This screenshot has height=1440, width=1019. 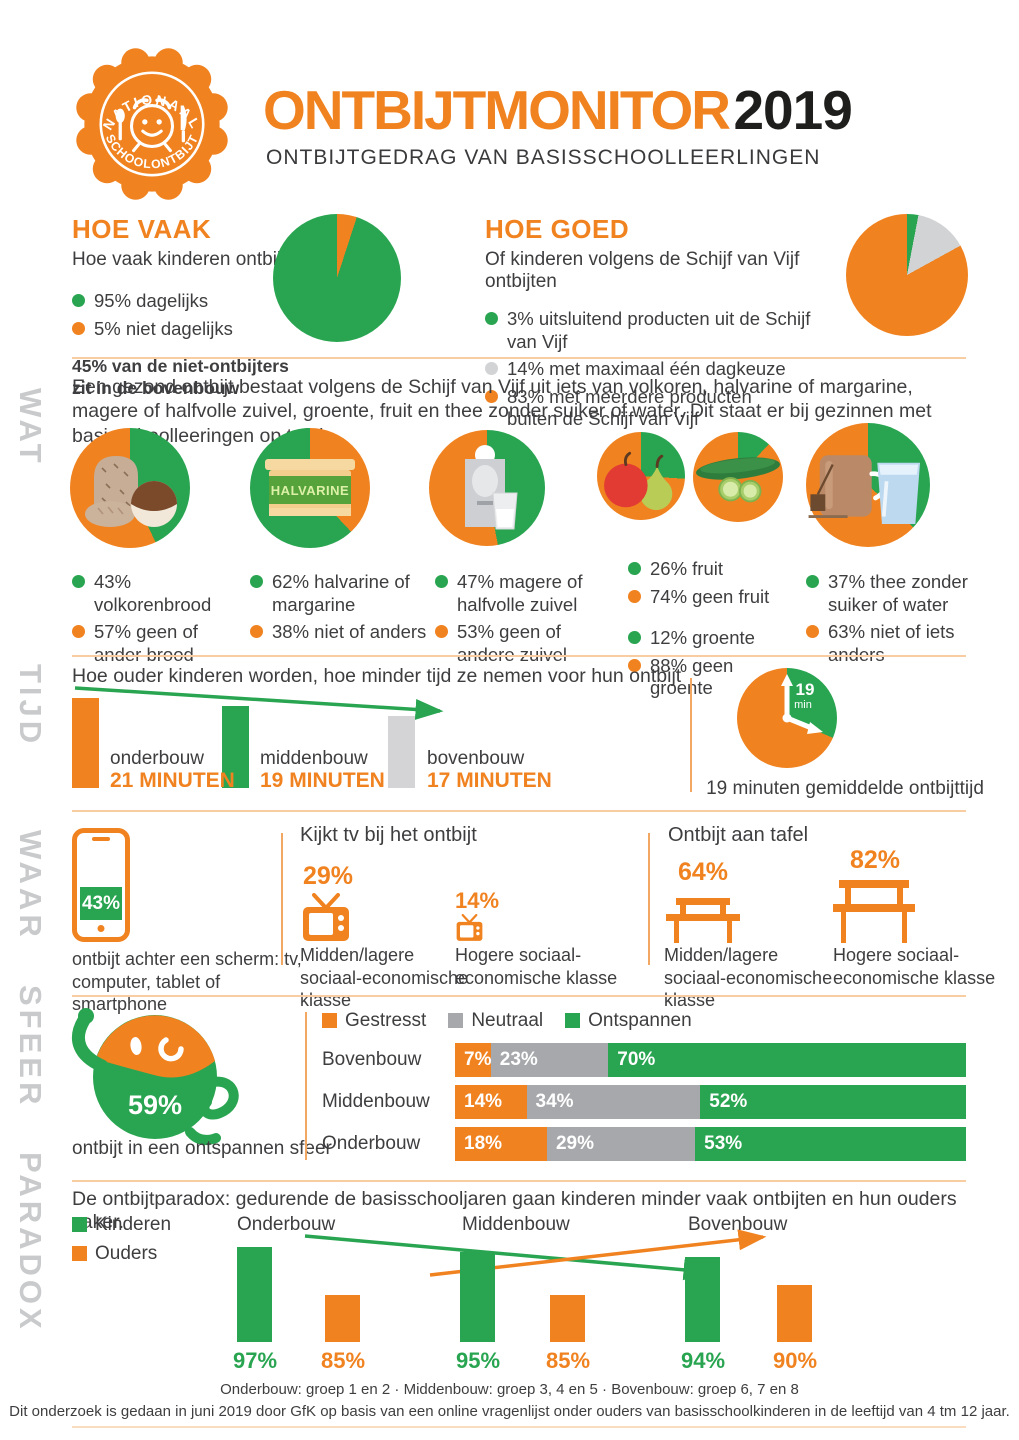 What do you see at coordinates (573, 1020) in the screenshot?
I see `green-square-icon` at bounding box center [573, 1020].